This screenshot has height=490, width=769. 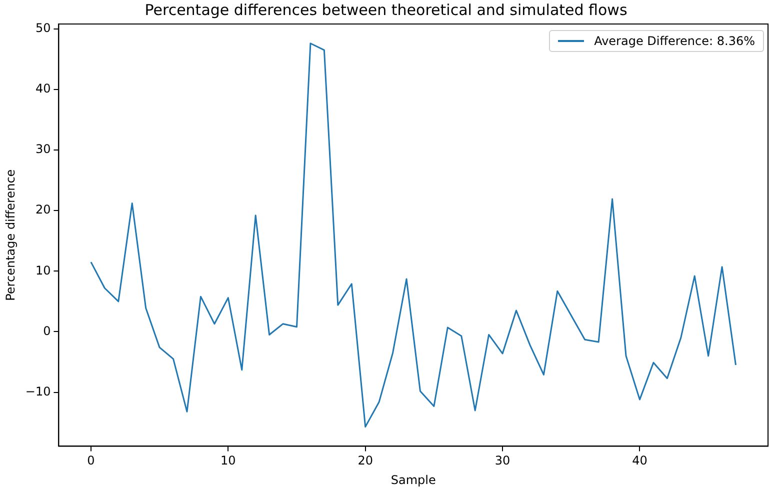 I want to click on y-tick-label: 40, so click(x=43, y=89).